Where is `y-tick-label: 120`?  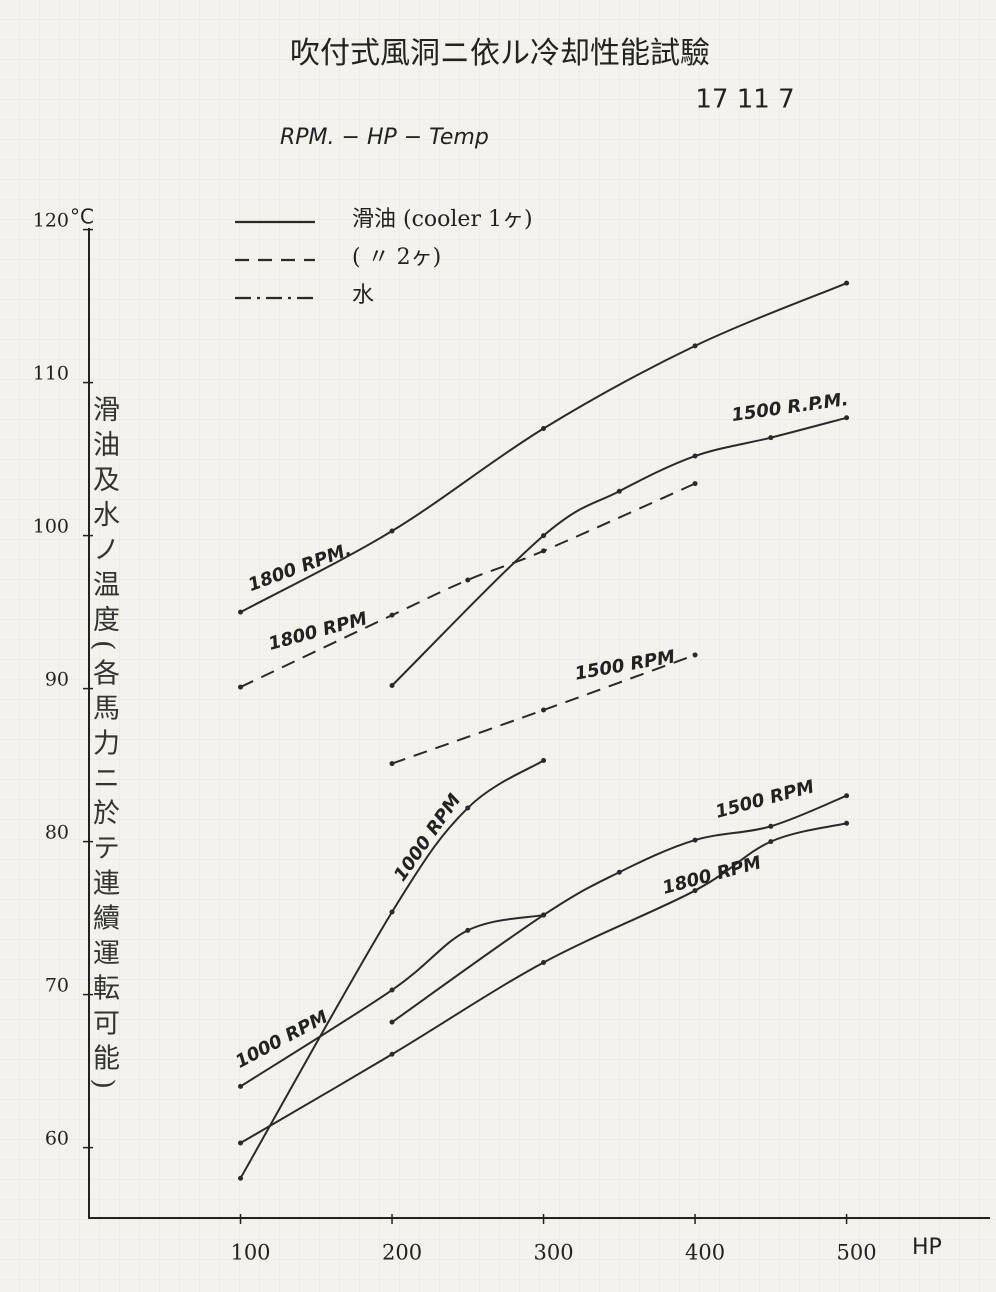 y-tick-label: 120 is located at coordinates (51, 221).